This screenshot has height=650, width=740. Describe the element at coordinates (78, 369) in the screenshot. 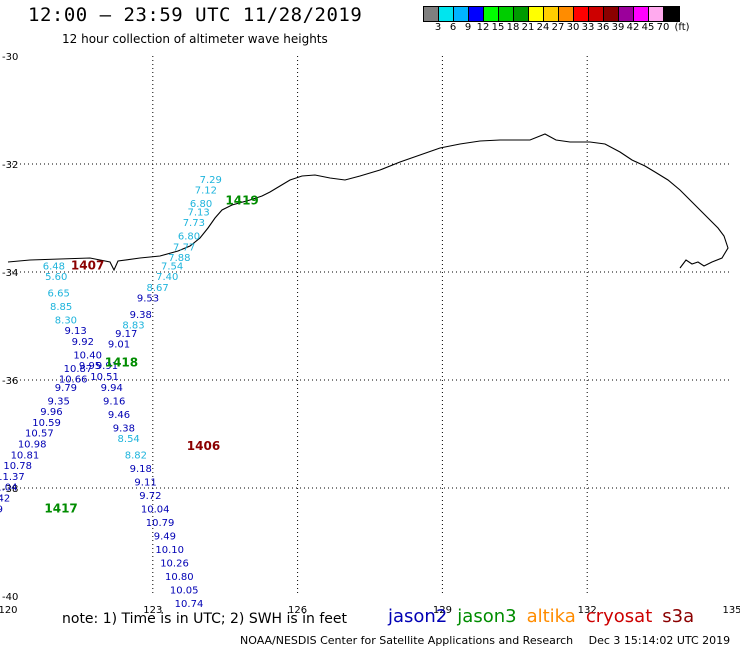

I see `wave-height-label: 10.87` at that location.